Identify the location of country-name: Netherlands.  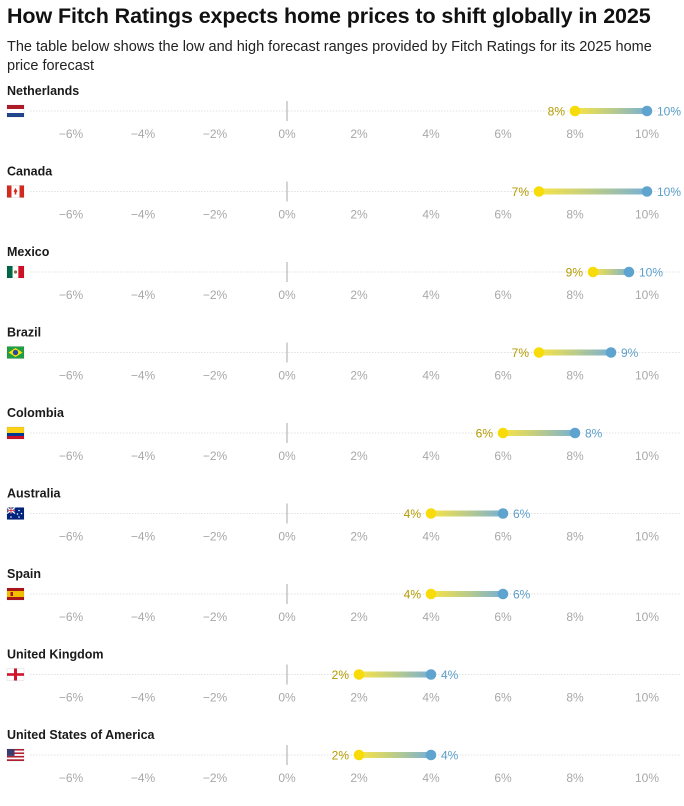
(43, 91).